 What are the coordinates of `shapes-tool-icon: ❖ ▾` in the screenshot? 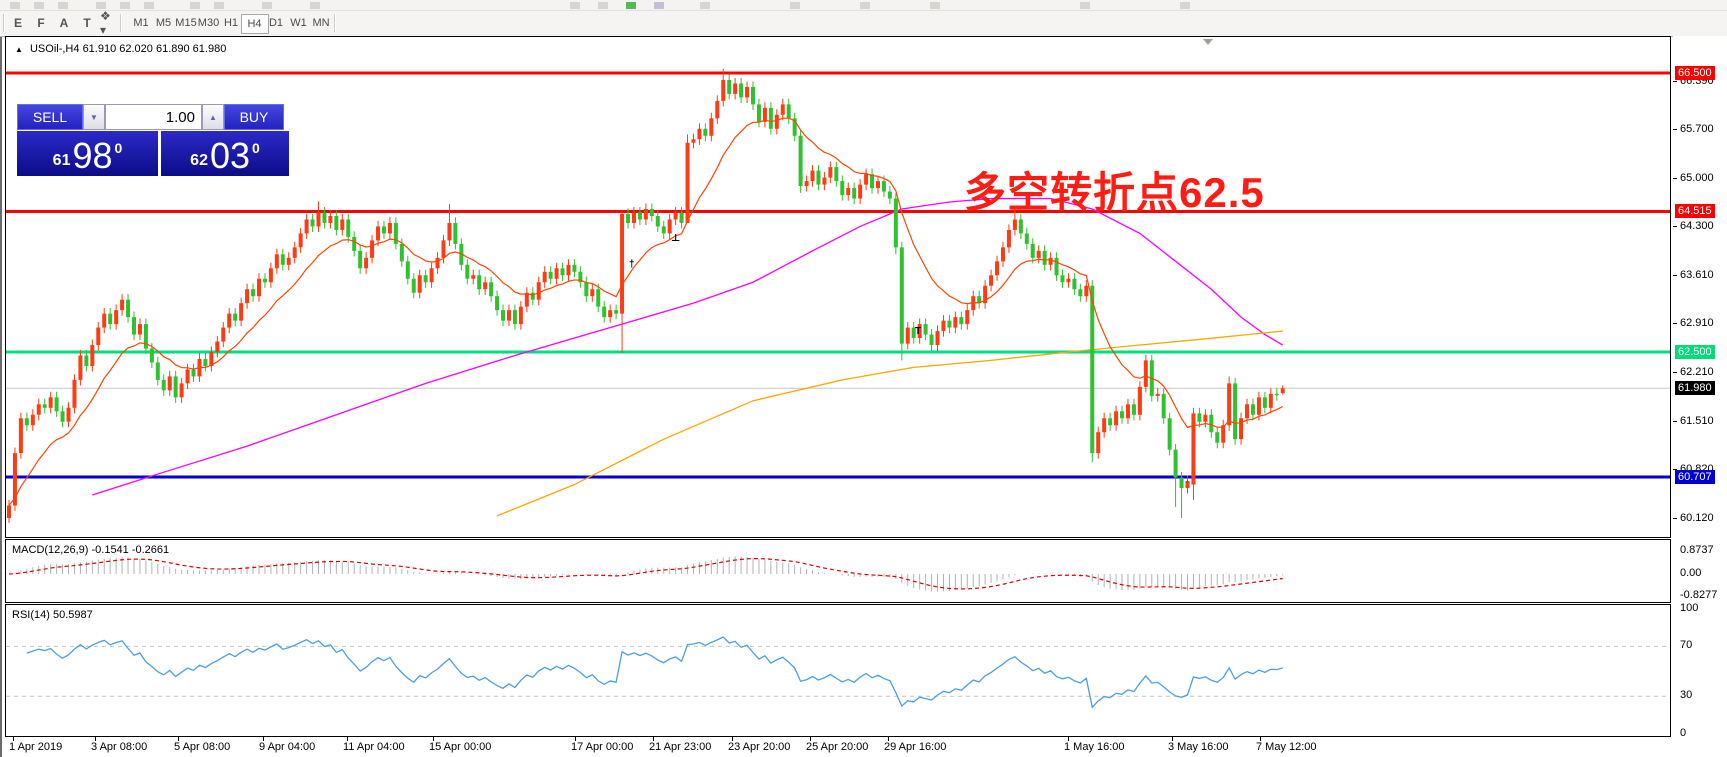 It's located at (105, 23).